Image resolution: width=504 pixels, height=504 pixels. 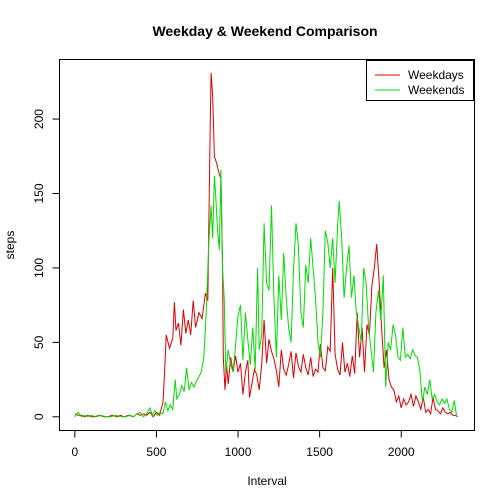 I want to click on legend: Weekdays Weekends, so click(x=420, y=80).